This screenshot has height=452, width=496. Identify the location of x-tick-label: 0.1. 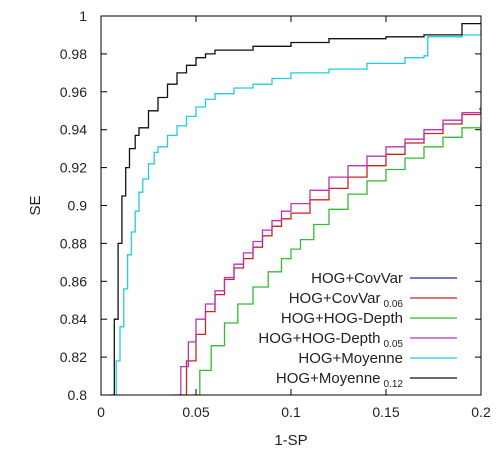
(291, 412).